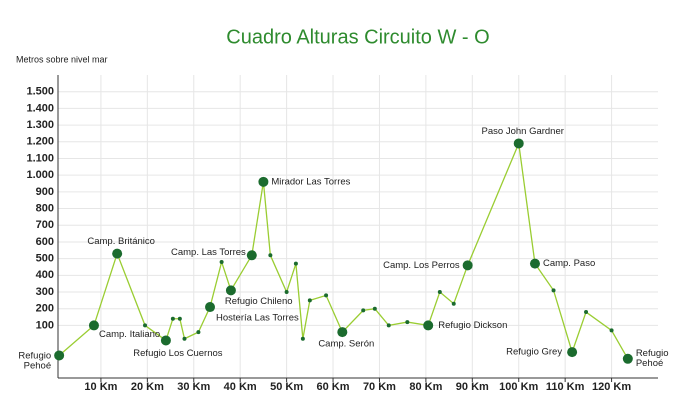 Image resolution: width=680 pixels, height=418 pixels. What do you see at coordinates (379, 387) in the screenshot?
I see `x-tick-label: 70 Km` at bounding box center [379, 387].